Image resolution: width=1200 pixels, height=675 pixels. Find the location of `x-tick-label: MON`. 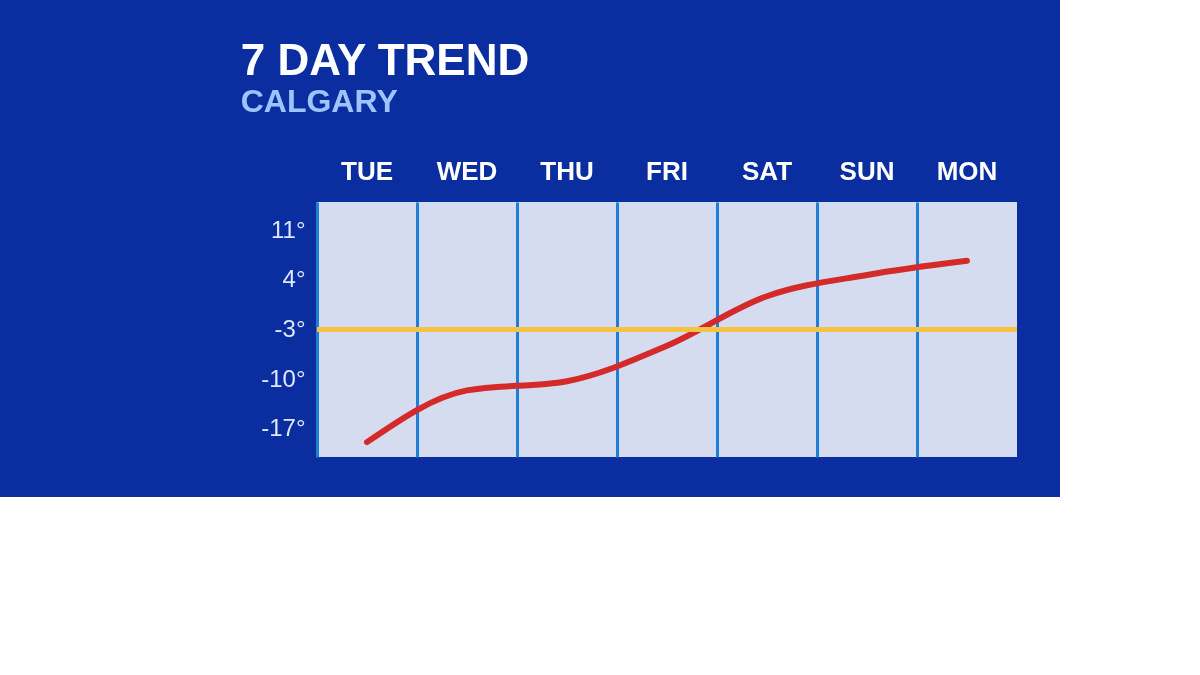

x-tick-label: MON is located at coordinates (967, 170).